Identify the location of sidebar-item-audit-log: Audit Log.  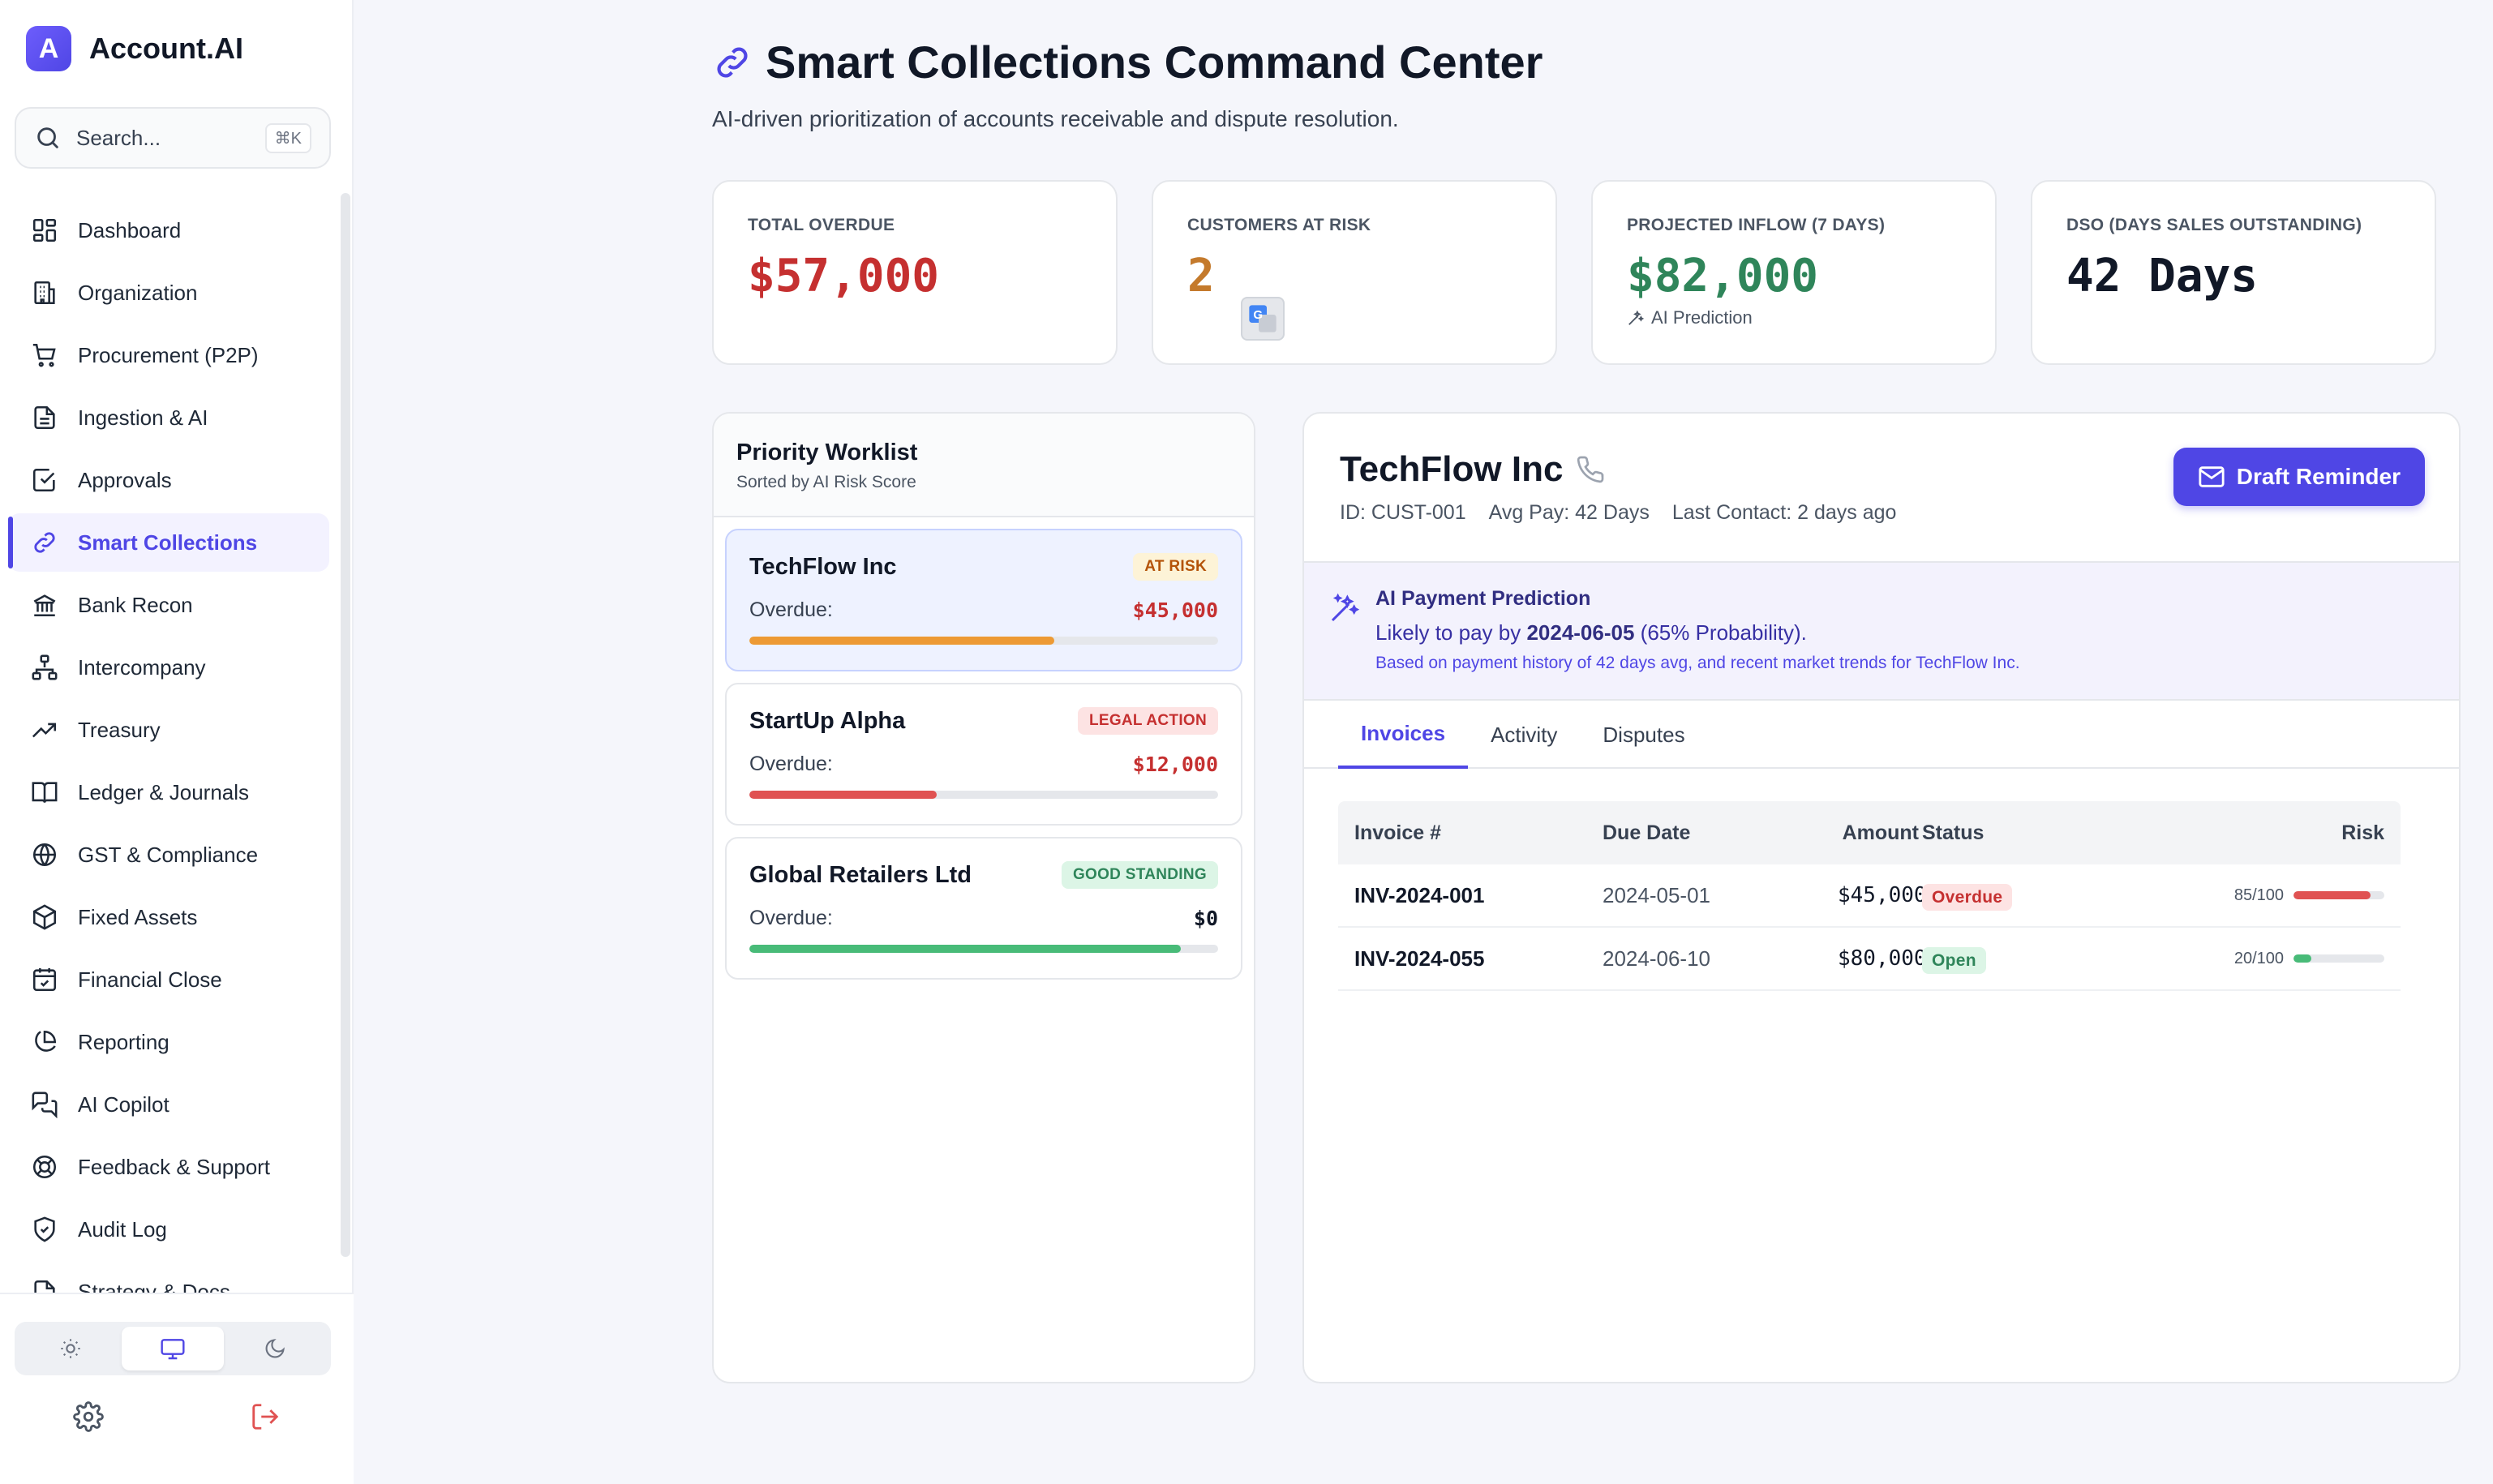
(169, 1229).